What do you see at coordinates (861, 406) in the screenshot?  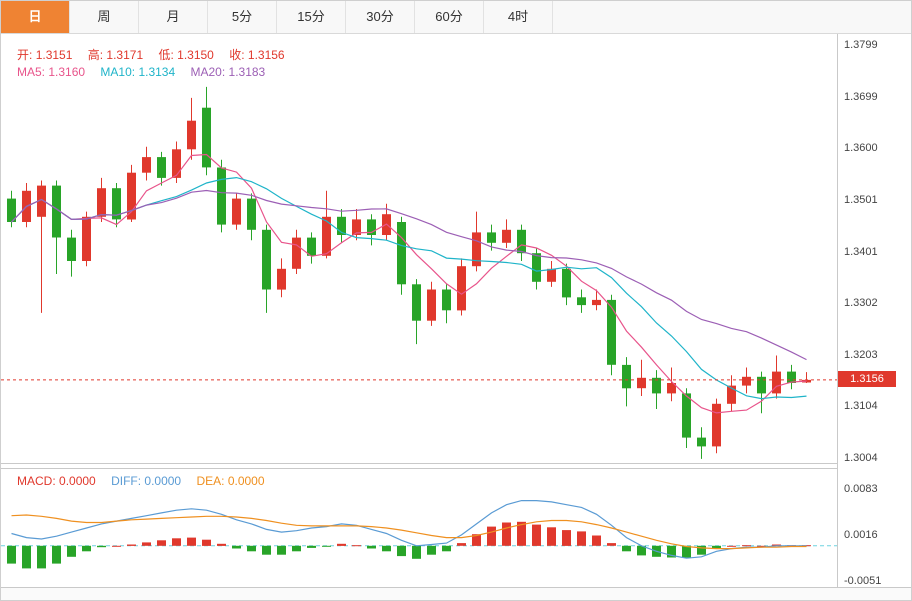 I see `price-axis-label: 1.3104` at bounding box center [861, 406].